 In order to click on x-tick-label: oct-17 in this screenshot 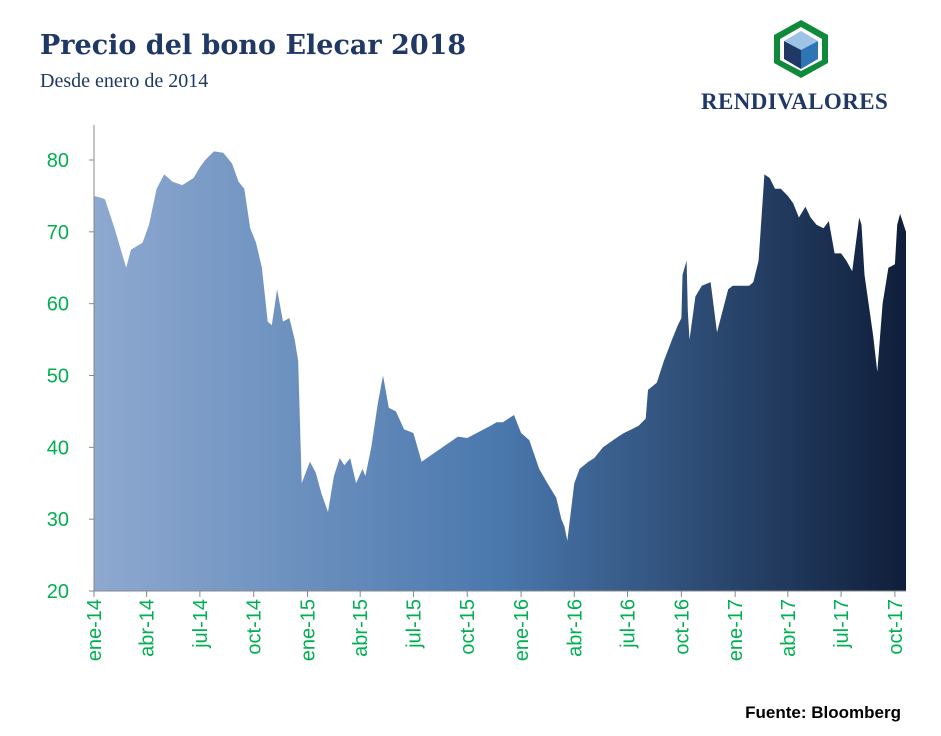, I will do `click(896, 627)`.